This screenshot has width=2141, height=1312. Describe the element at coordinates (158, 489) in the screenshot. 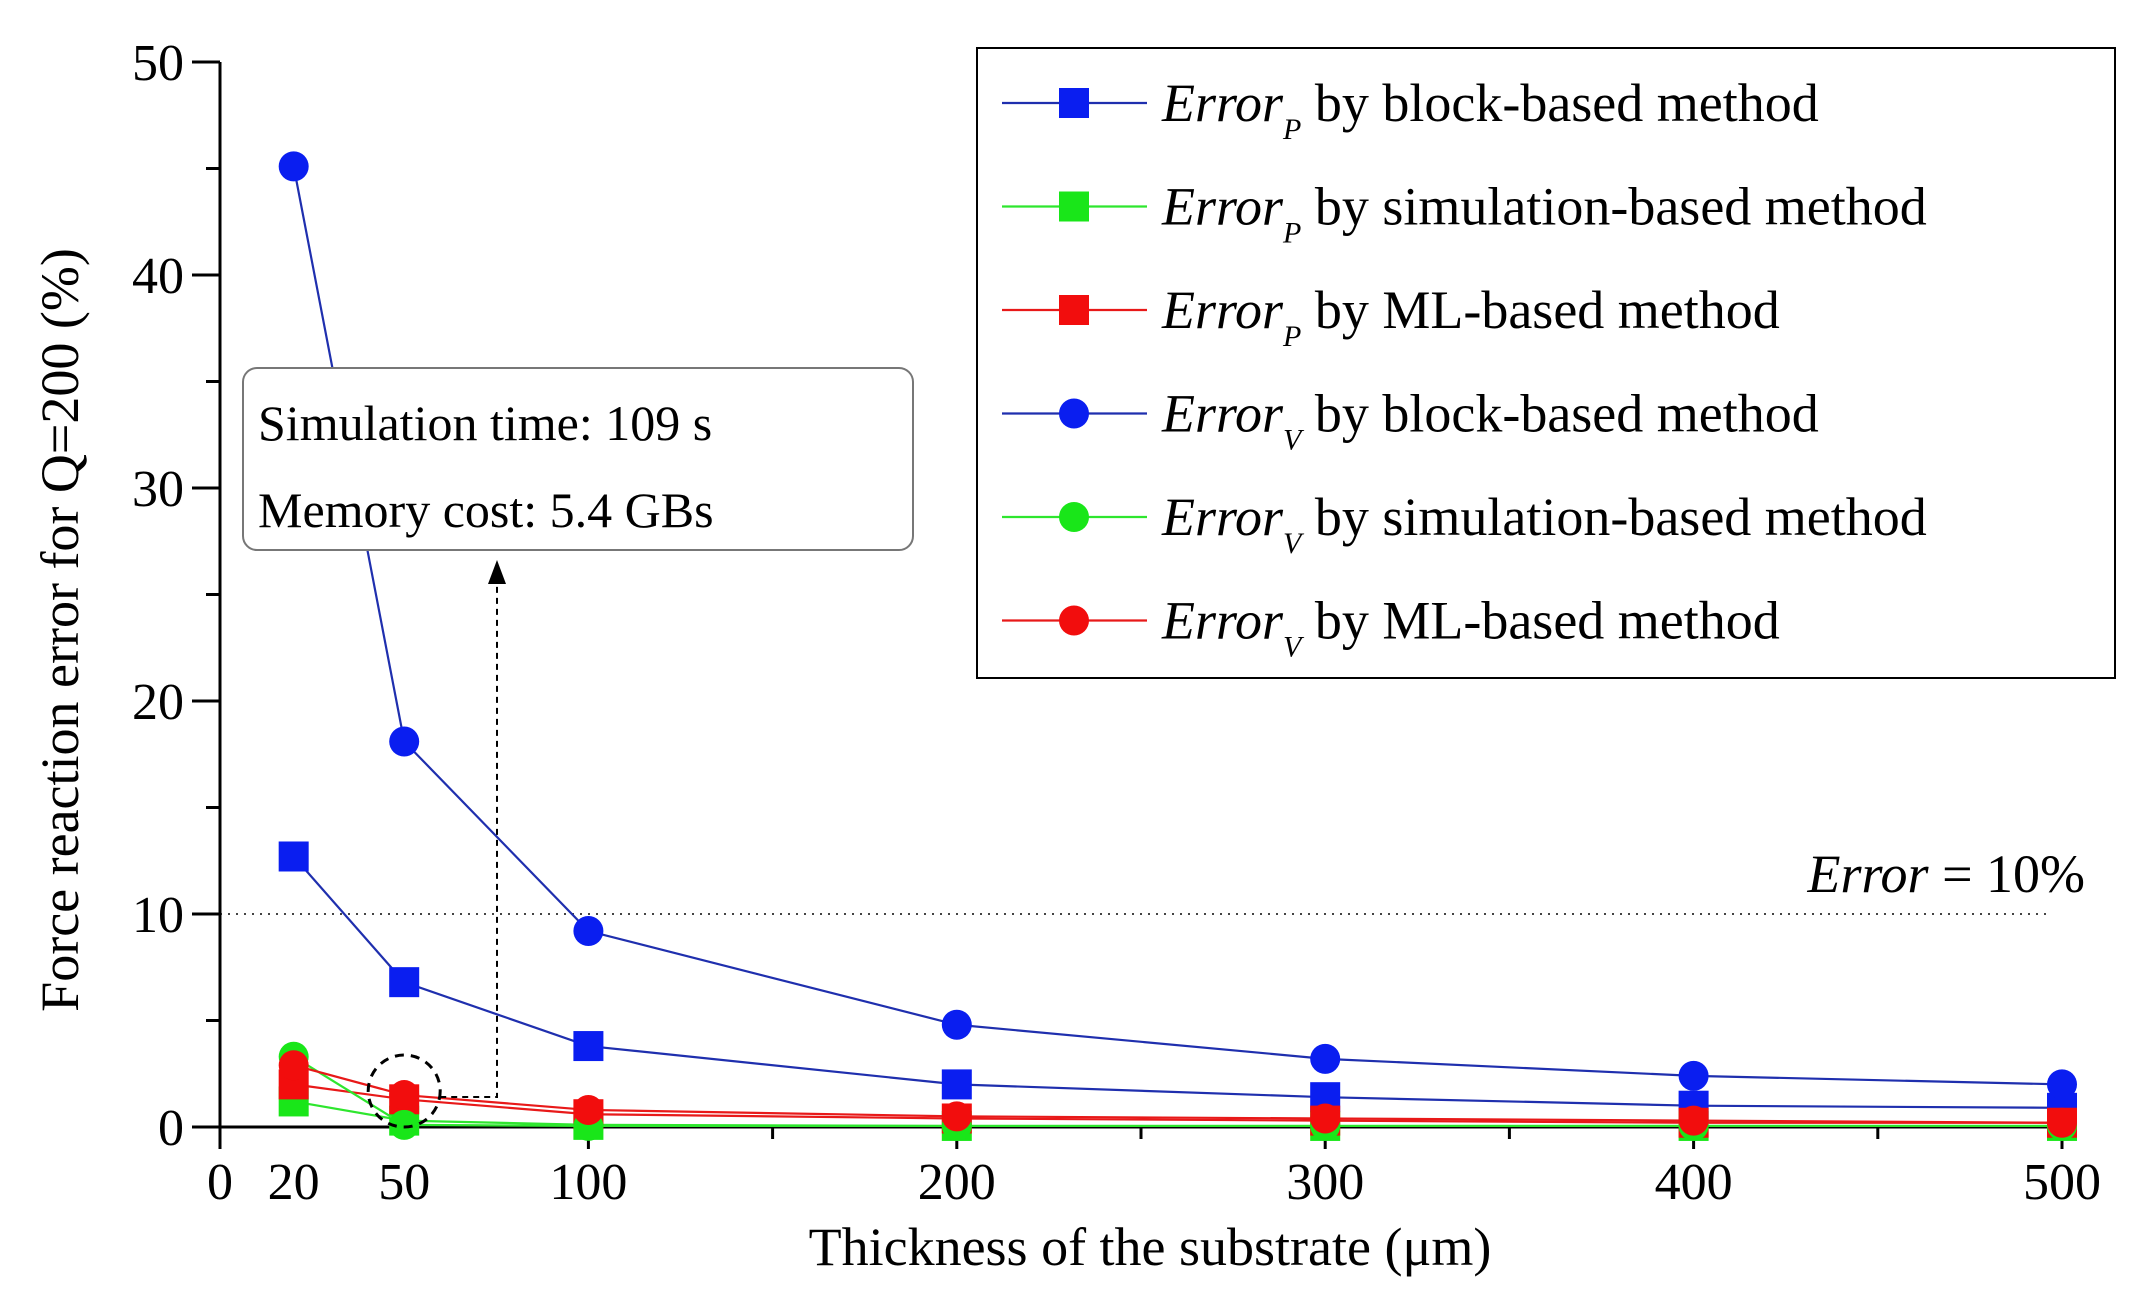

I see `y-tick-label: 30` at that location.